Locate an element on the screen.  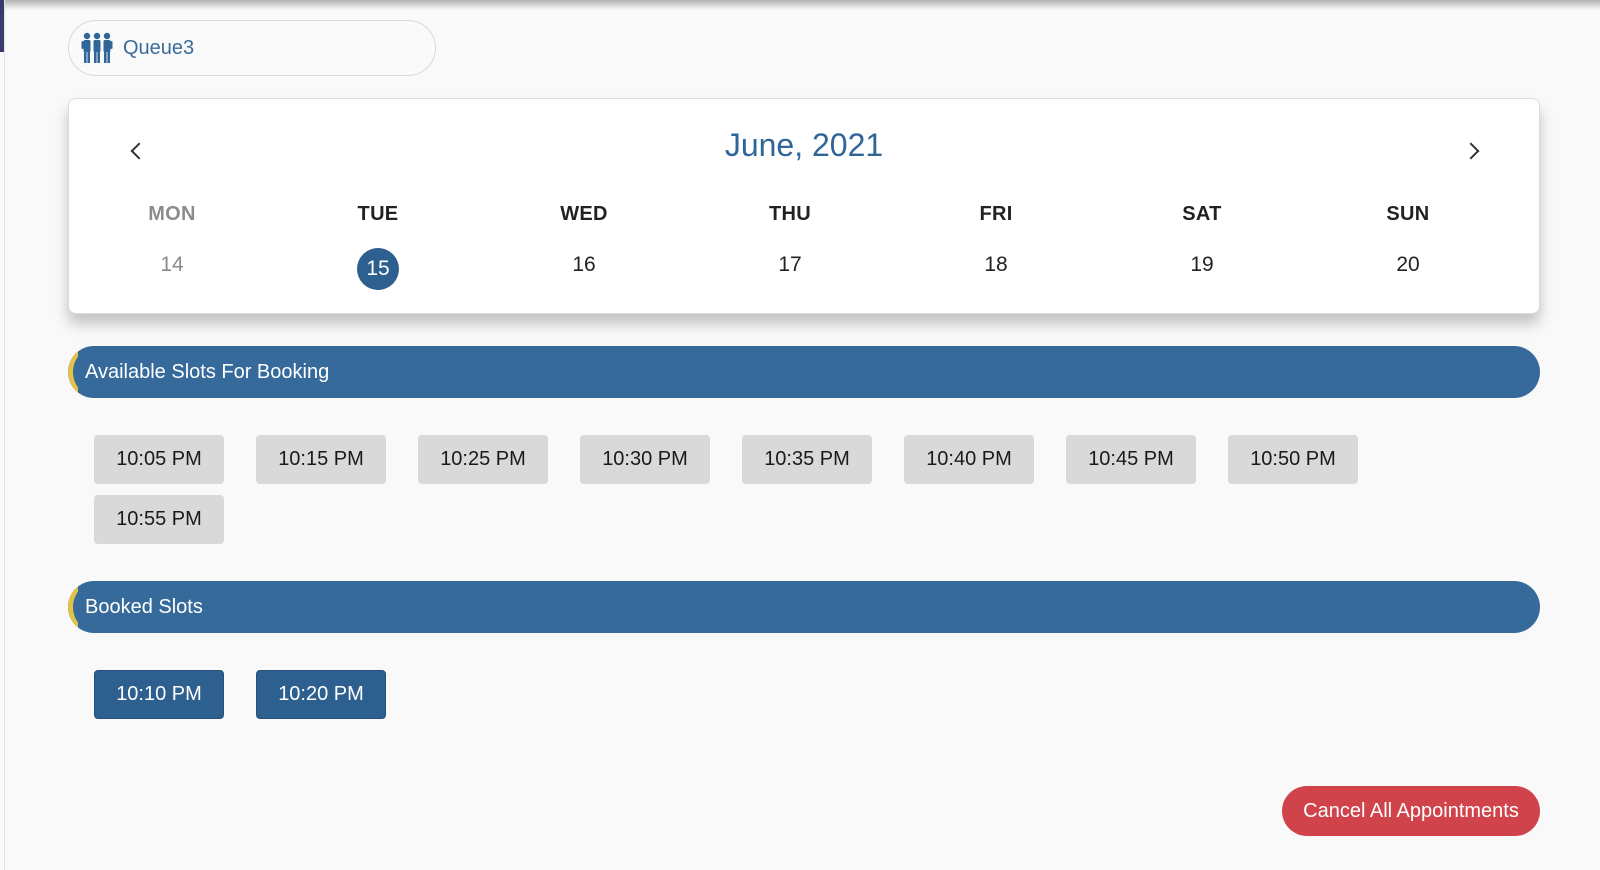
day-date: 18 is located at coordinates (996, 264).